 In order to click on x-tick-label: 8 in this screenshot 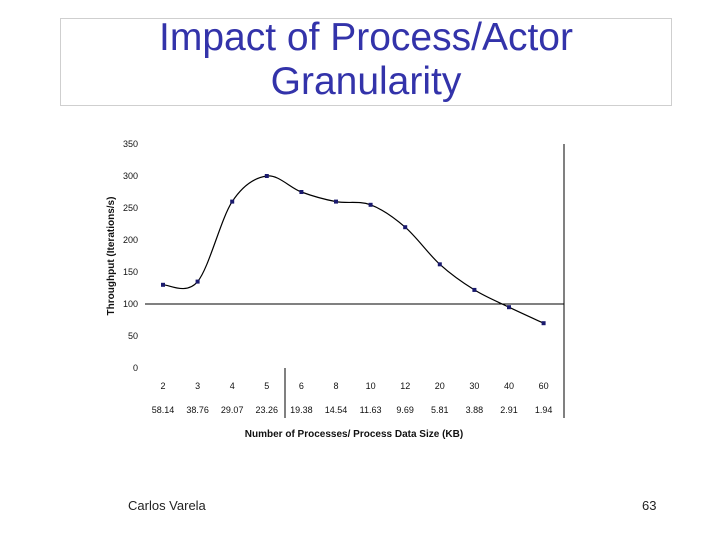, I will do `click(335, 386)`.